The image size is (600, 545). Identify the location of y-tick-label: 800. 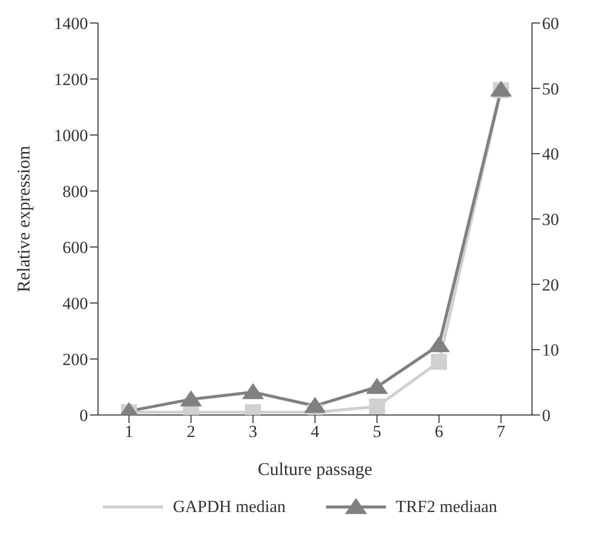
(75, 192).